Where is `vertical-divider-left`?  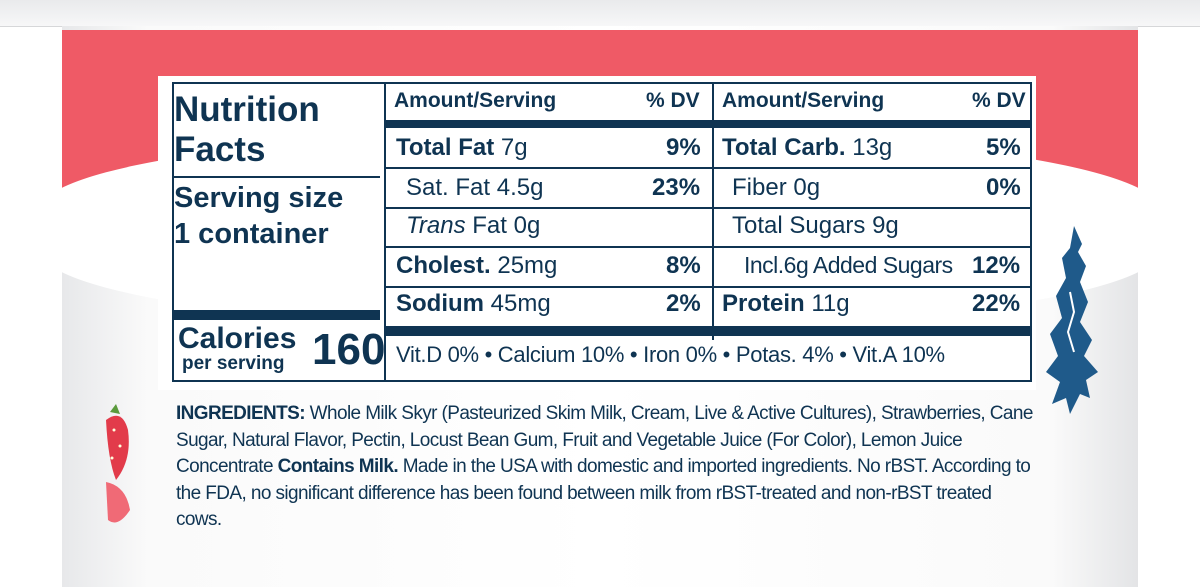 vertical-divider-left is located at coordinates (385, 232).